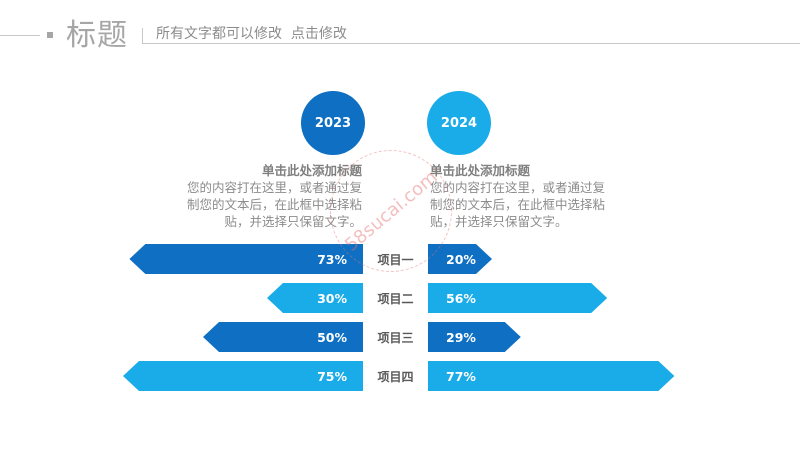 The image size is (800, 450). Describe the element at coordinates (50, 35) in the screenshot. I see `header-square` at that location.